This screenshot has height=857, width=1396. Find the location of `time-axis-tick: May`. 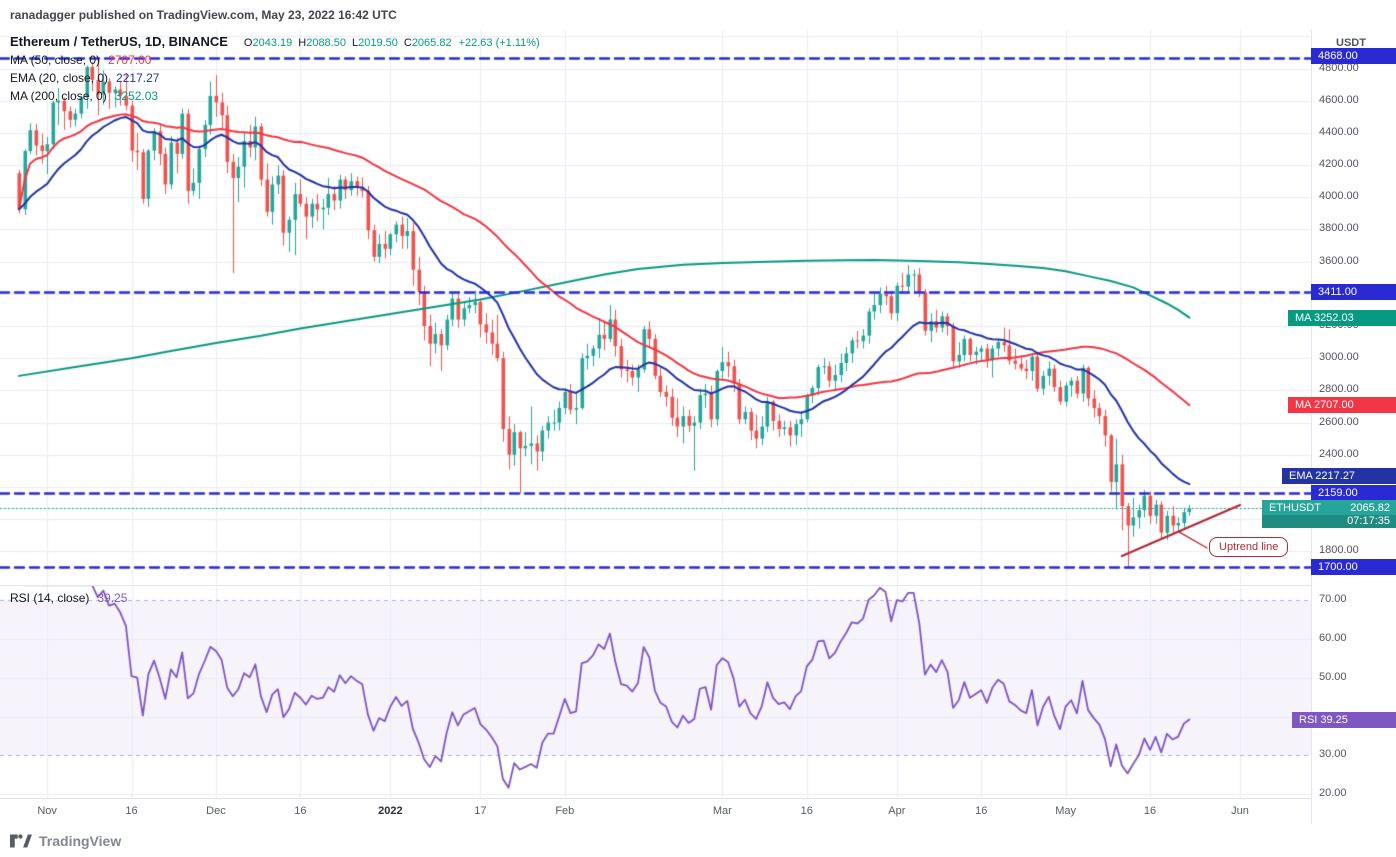

time-axis-tick: May is located at coordinates (1065, 811).